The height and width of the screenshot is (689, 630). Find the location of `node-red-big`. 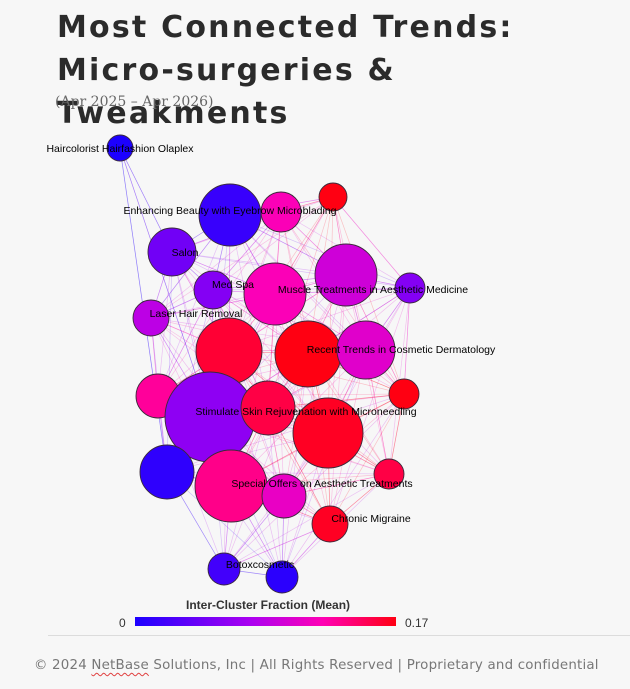

node-red-big is located at coordinates (328, 433).